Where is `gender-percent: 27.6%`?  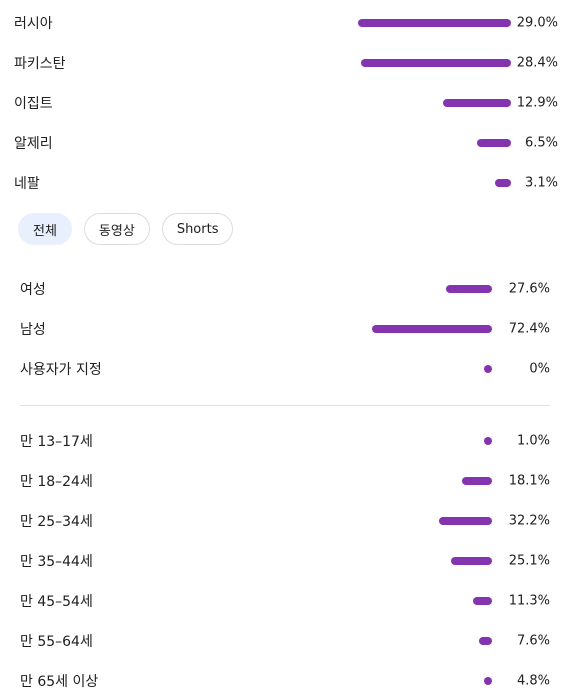 gender-percent: 27.6% is located at coordinates (529, 289).